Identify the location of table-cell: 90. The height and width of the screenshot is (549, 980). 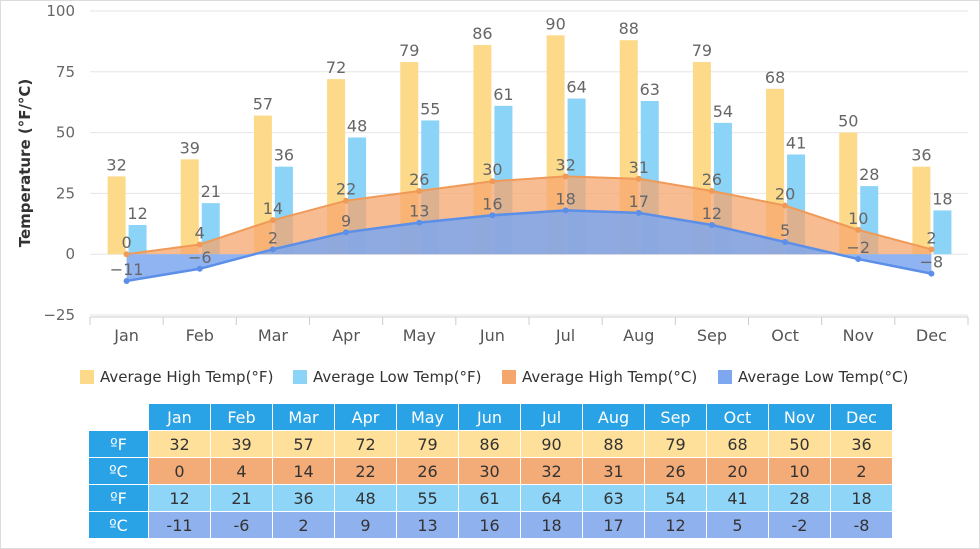
(551, 444).